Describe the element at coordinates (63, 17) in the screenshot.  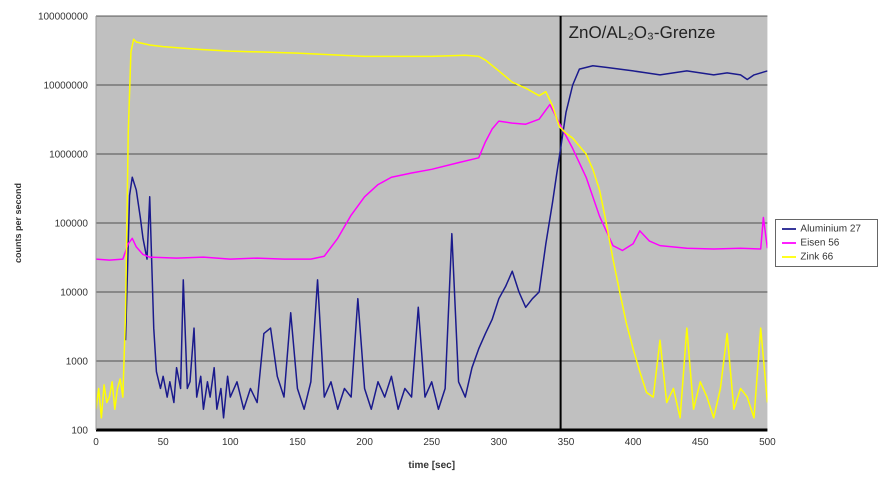
I see `y-tick-label: 100000000` at that location.